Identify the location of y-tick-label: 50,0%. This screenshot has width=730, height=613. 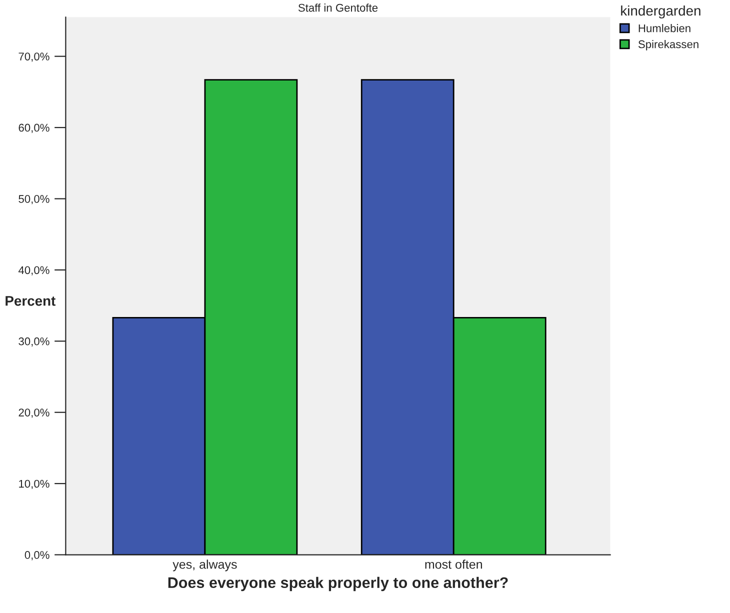
(34, 199).